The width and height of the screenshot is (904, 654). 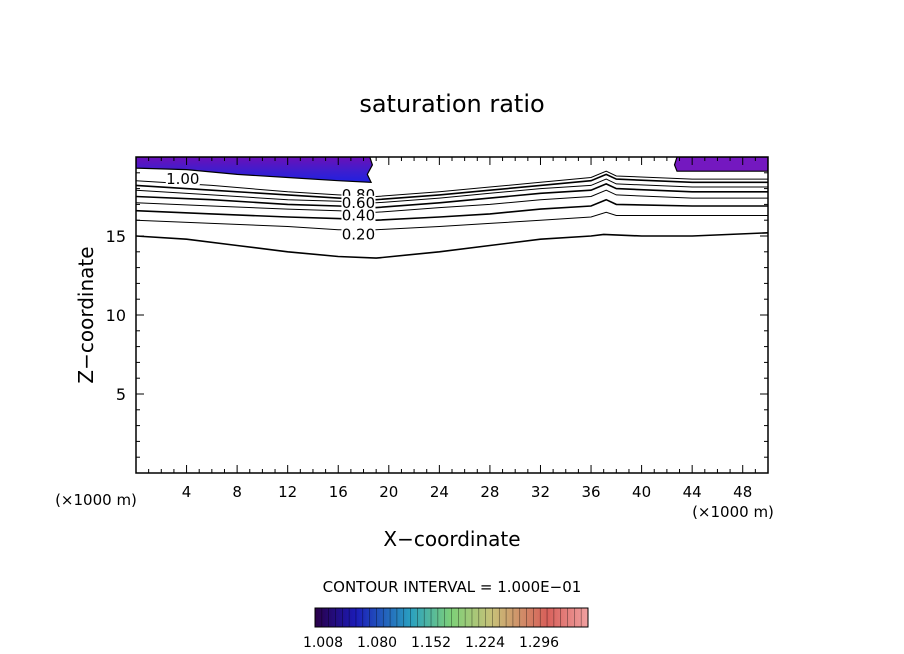 I want to click on x-tick-label: 28, so click(x=489, y=492).